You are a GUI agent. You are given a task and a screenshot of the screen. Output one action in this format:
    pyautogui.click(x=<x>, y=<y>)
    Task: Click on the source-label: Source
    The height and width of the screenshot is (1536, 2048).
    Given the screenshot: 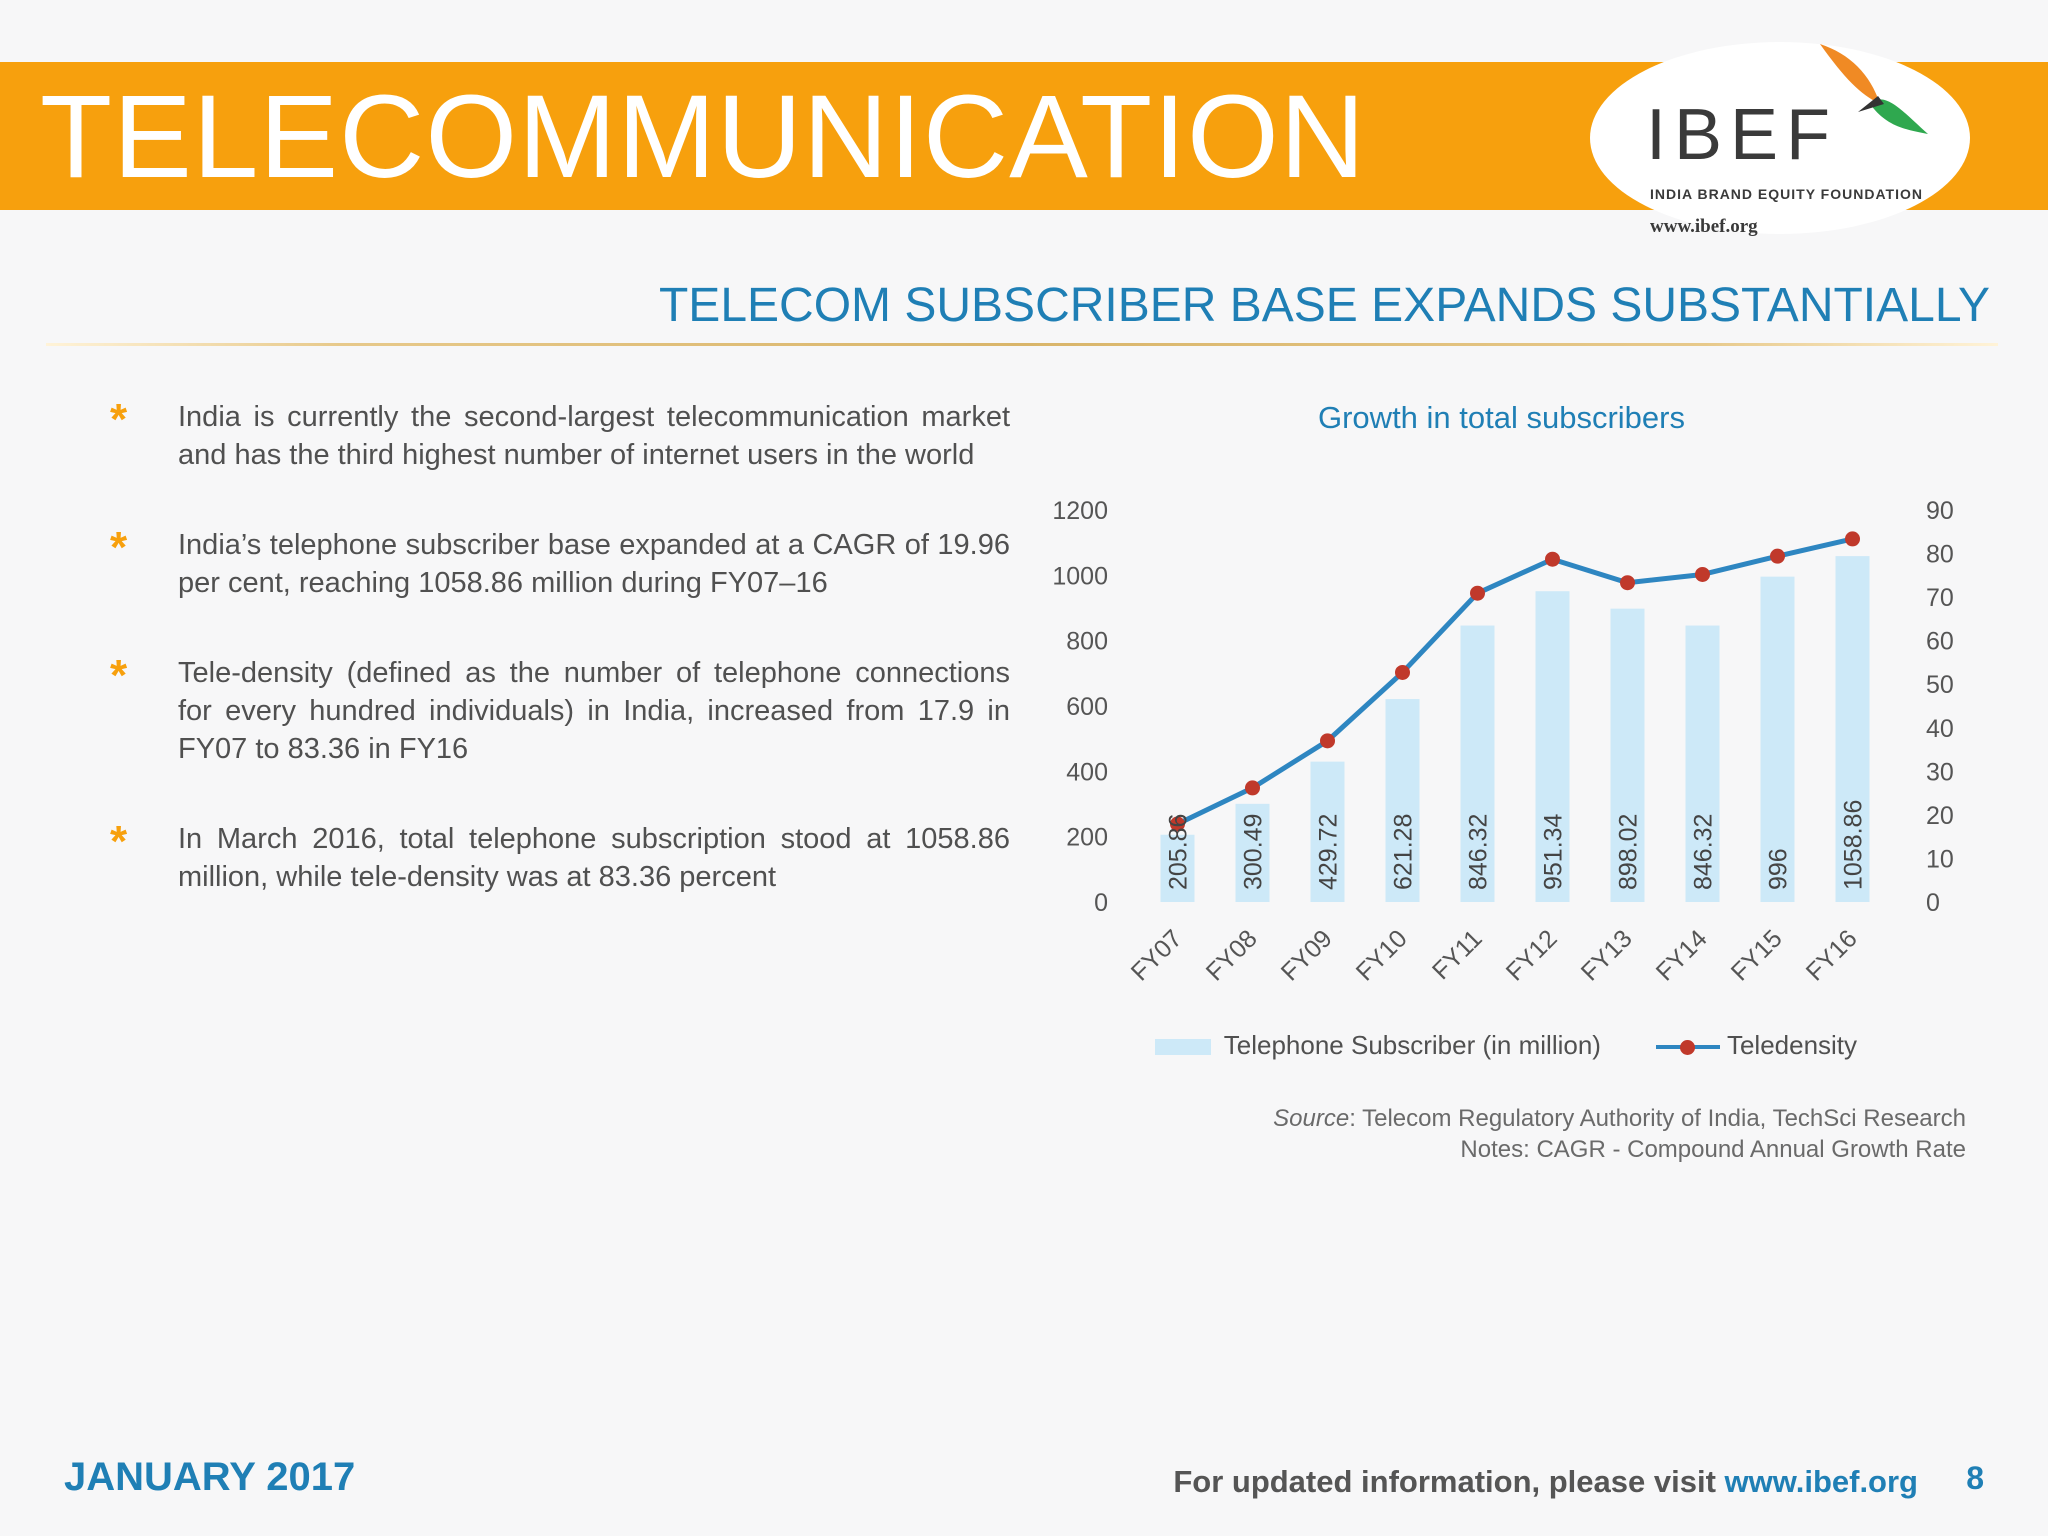 What is the action you would take?
    pyautogui.click(x=1311, y=1118)
    